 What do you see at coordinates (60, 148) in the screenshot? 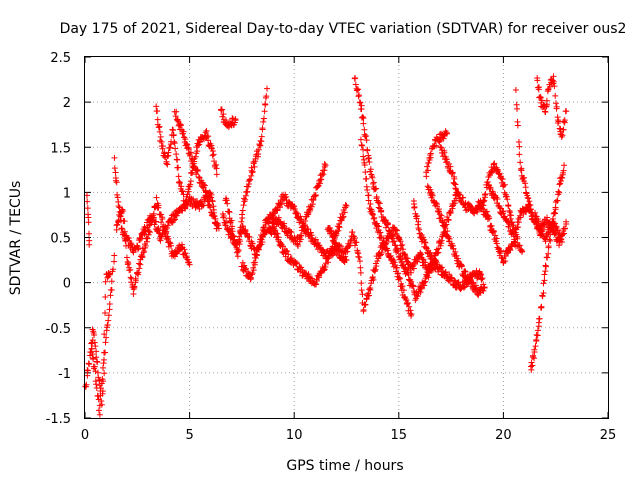
I see `y-tick-label: 1.5` at bounding box center [60, 148].